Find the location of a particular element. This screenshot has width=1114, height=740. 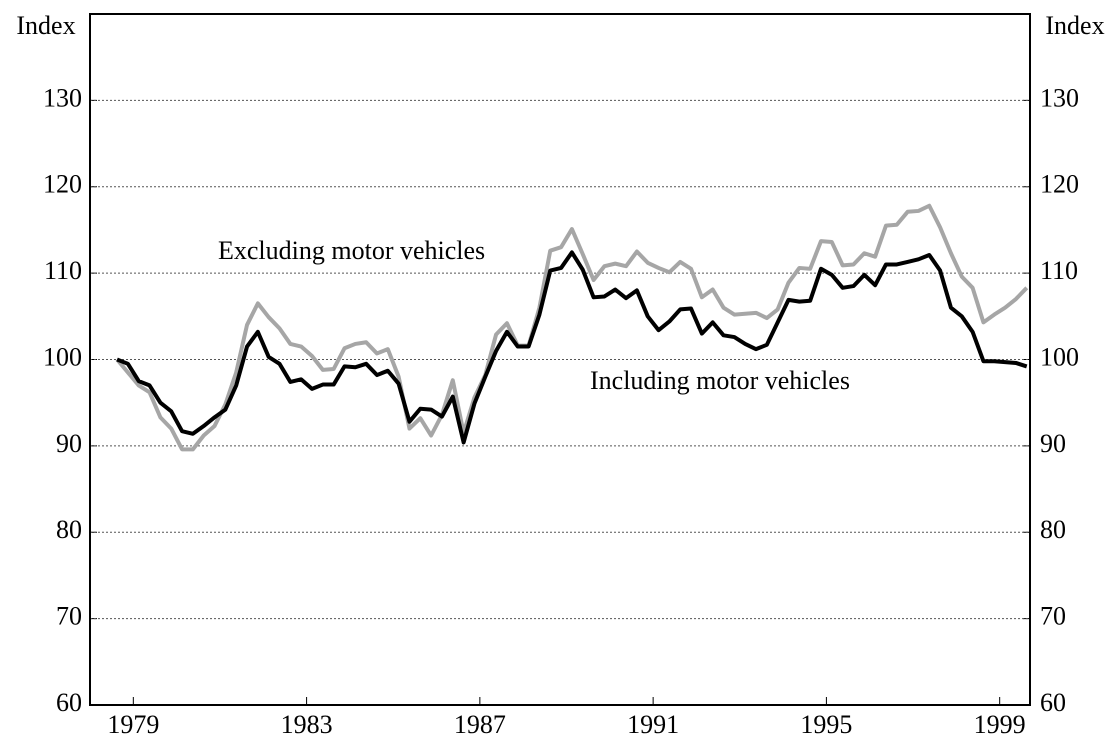

y-label-left: Index is located at coordinates (45, 25).